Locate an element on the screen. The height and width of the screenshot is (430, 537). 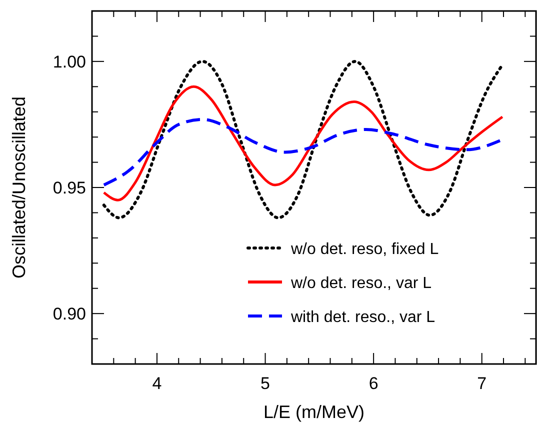
x-tick-label: 4 is located at coordinates (157, 383).